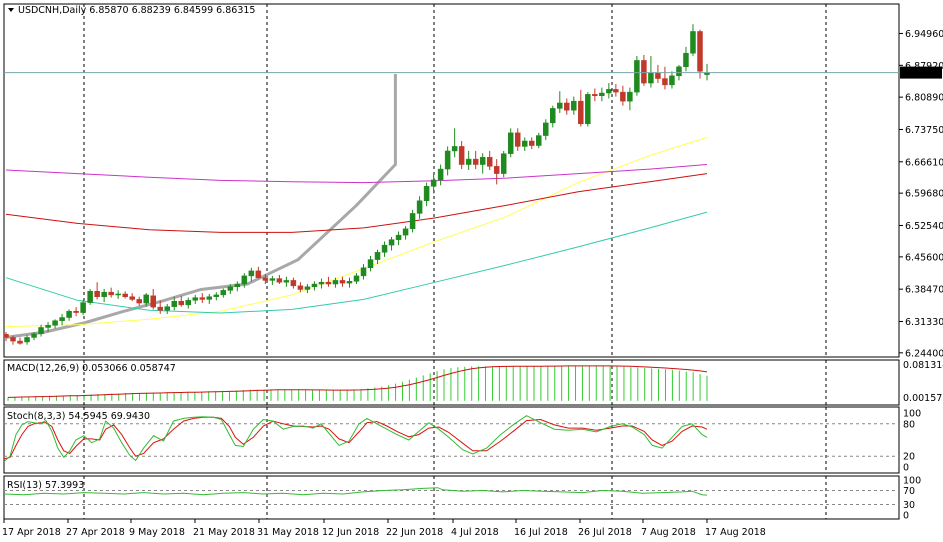  I want to click on stoch-header: Stoch(8,3,3) 54.5945 69.9430, so click(78, 416).